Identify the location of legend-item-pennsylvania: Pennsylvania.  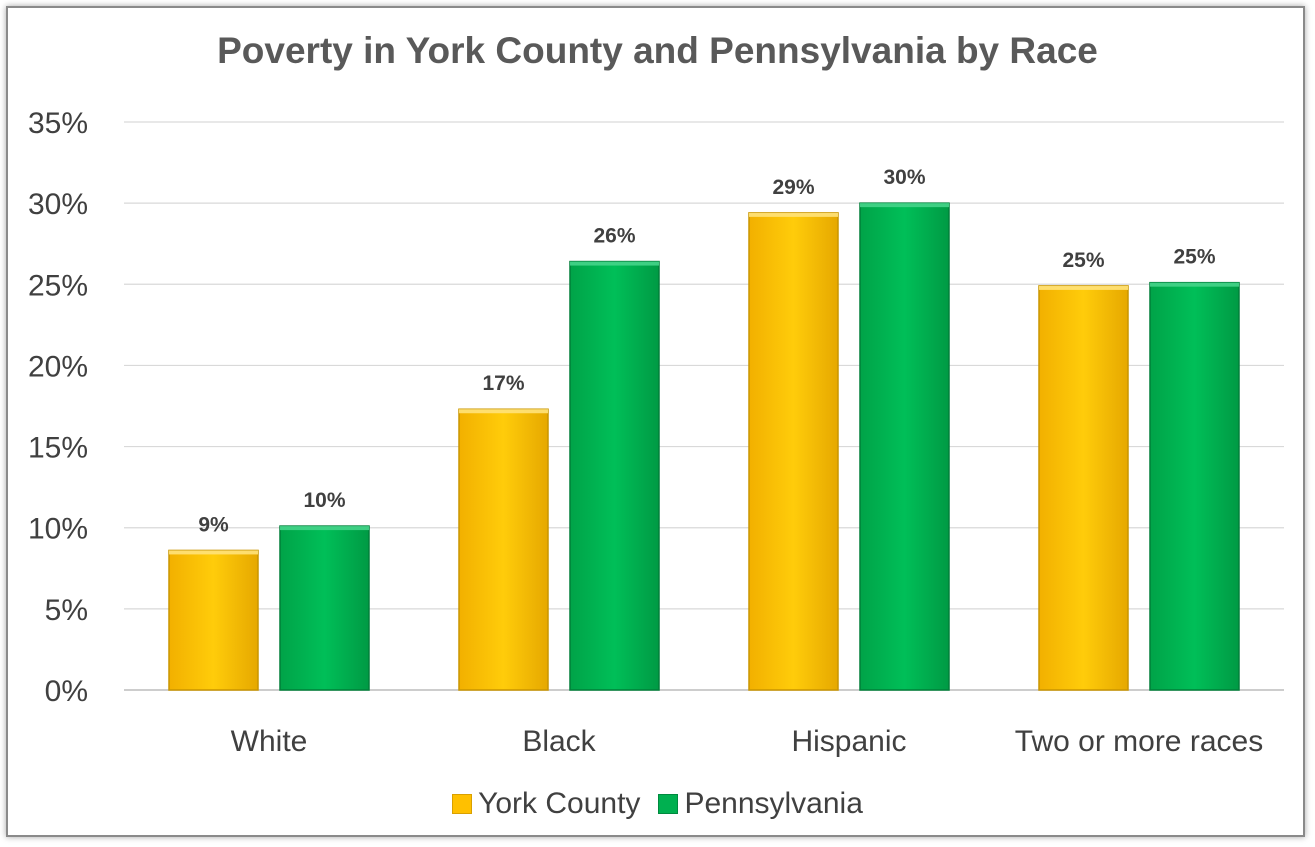
(760, 804).